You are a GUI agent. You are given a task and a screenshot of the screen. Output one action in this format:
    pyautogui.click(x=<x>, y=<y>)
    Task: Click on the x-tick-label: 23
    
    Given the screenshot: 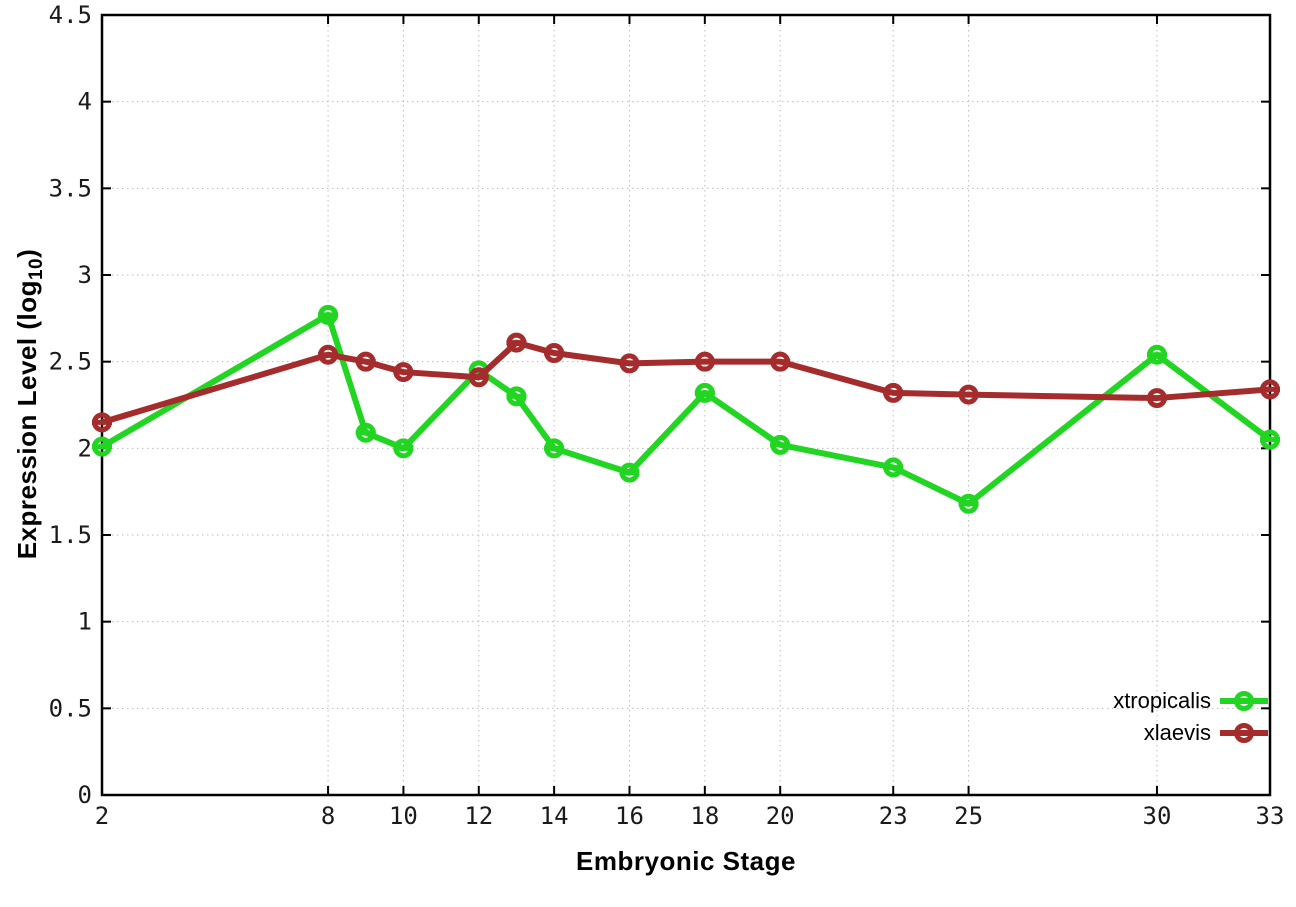 What is the action you would take?
    pyautogui.click(x=893, y=816)
    